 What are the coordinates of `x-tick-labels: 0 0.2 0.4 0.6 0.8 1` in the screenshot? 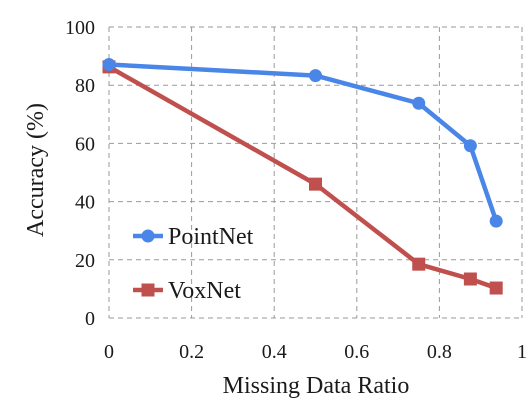 It's located at (315, 352).